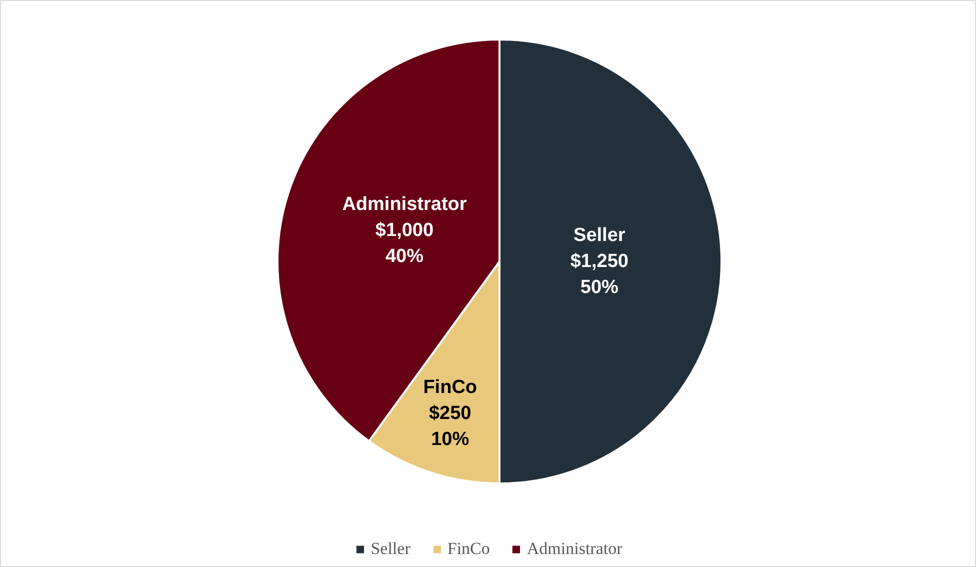  What do you see at coordinates (468, 549) in the screenshot?
I see `legend-label: FinCo` at bounding box center [468, 549].